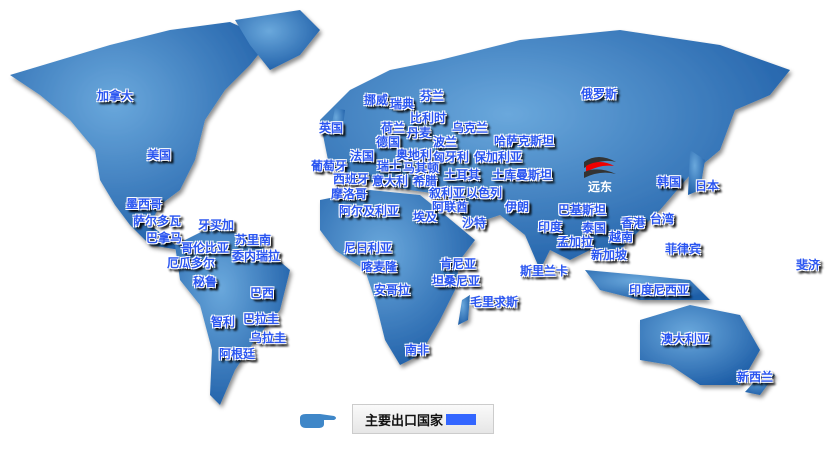 The height and width of the screenshot is (453, 832). I want to click on country-label: 尼日利亚, so click(368, 248).